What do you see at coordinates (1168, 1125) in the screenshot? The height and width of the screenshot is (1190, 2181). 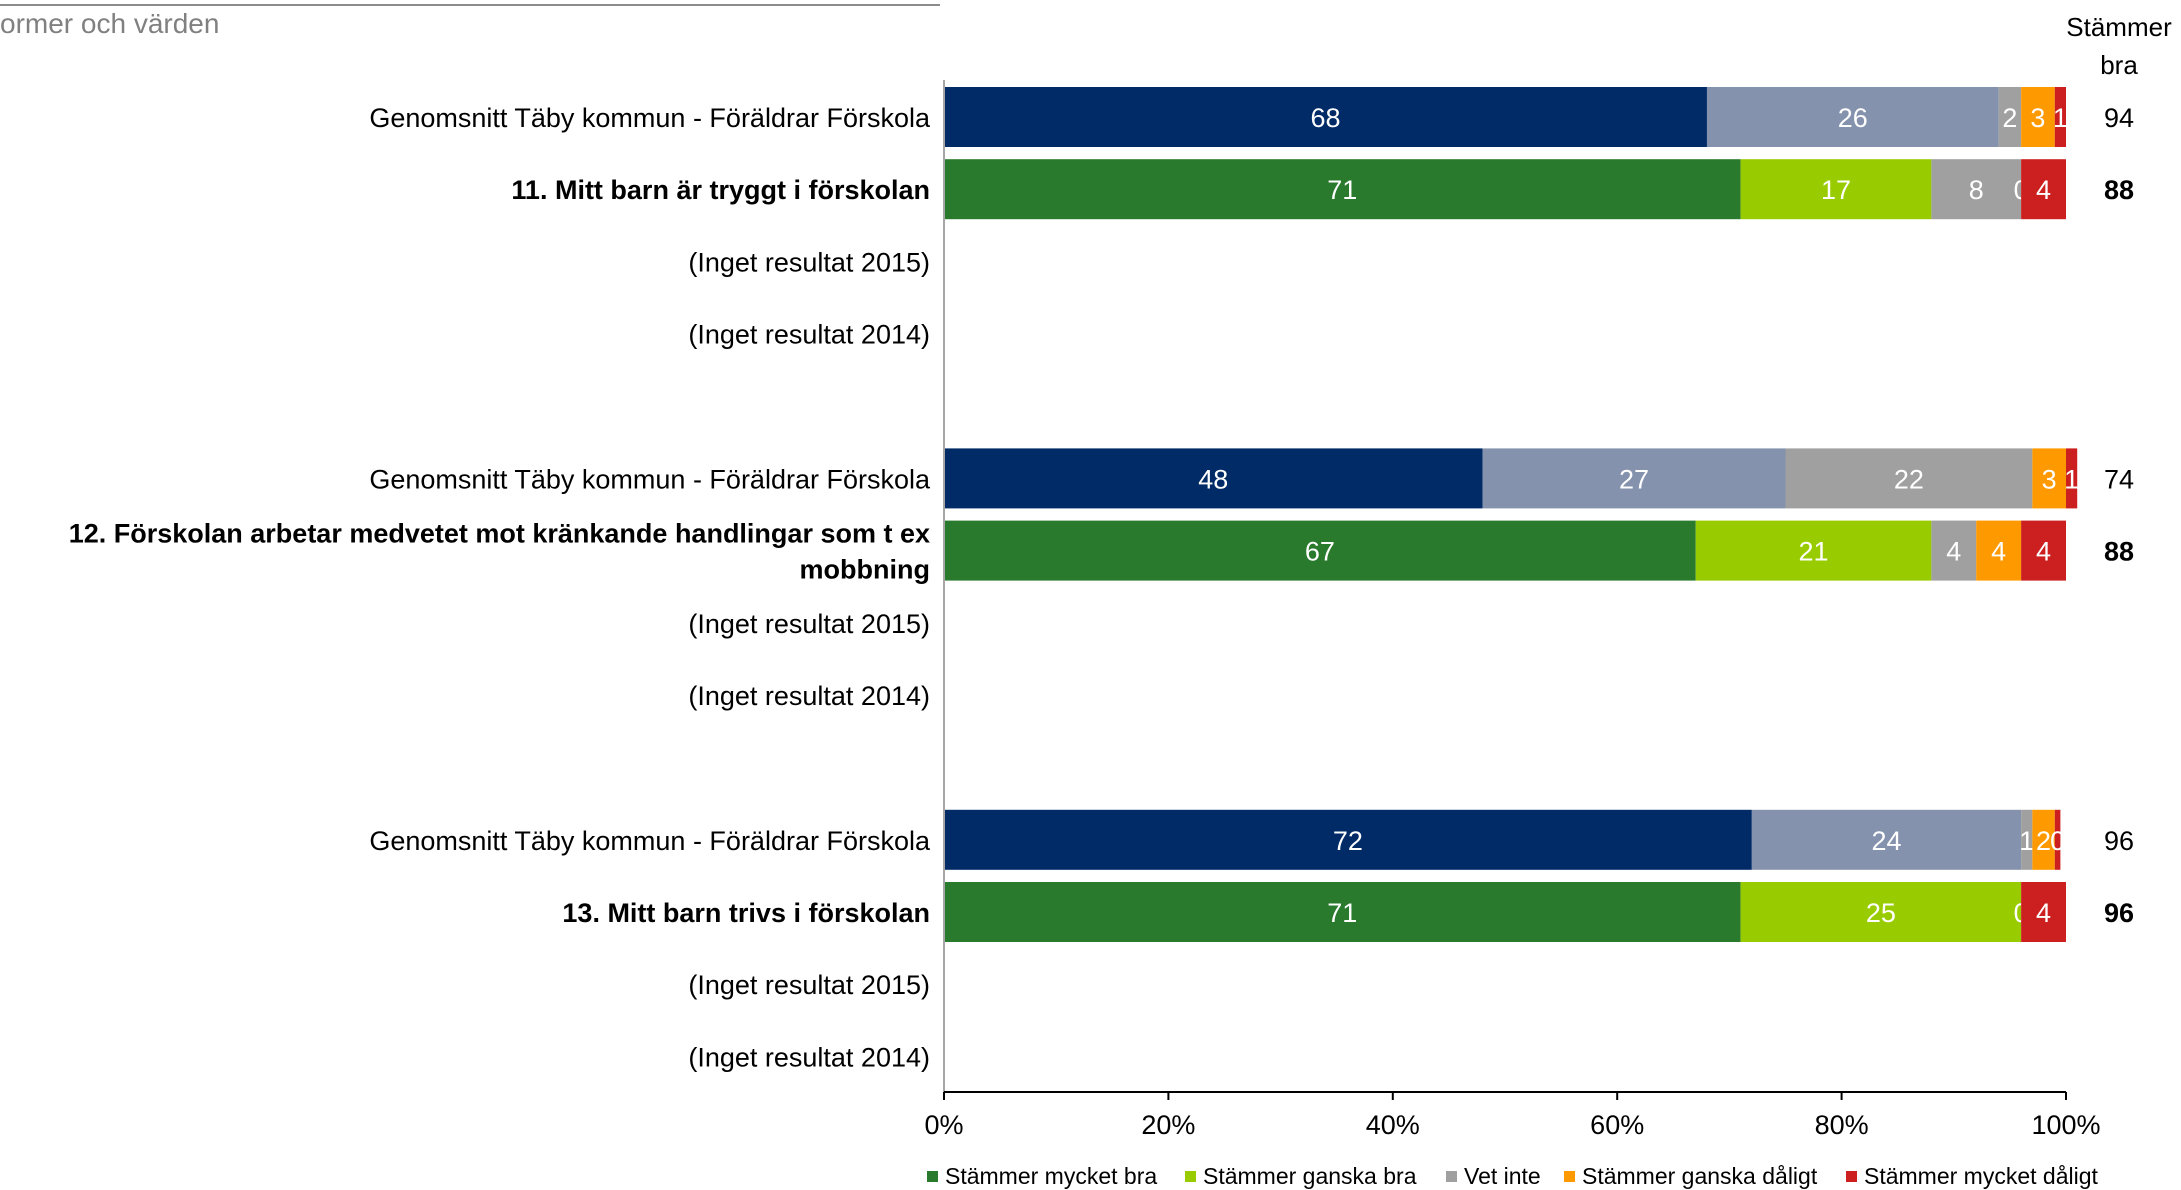 I see `x-tick-label: 20%` at bounding box center [1168, 1125].